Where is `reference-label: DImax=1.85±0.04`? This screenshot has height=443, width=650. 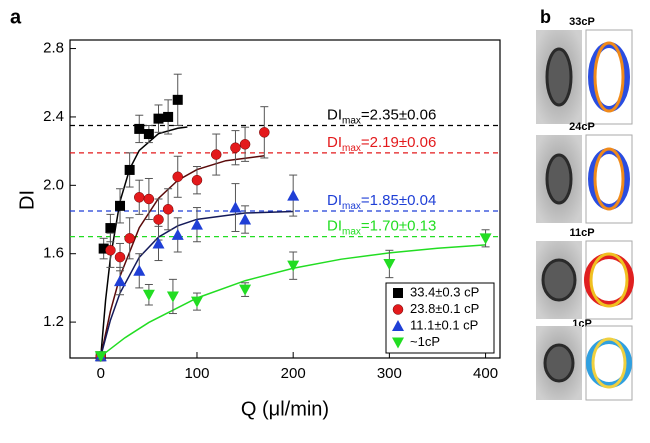 reference-label: DImax=1.85±0.04 is located at coordinates (381, 202).